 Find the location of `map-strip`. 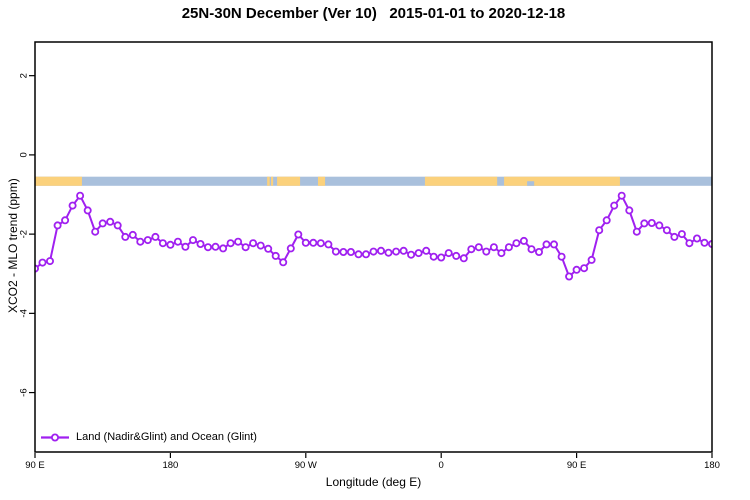

map-strip is located at coordinates (373, 181).